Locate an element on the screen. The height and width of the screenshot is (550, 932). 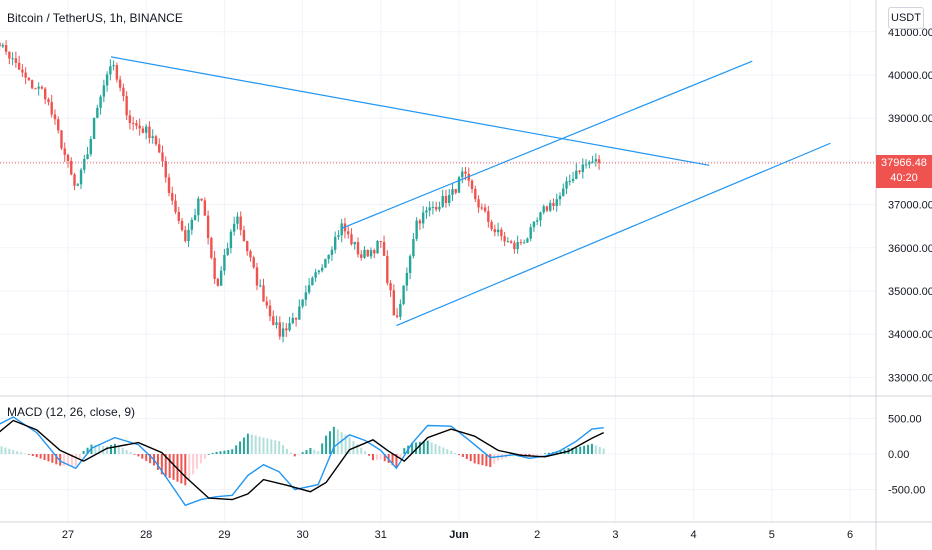
x-tick-label: 6 is located at coordinates (850, 535).